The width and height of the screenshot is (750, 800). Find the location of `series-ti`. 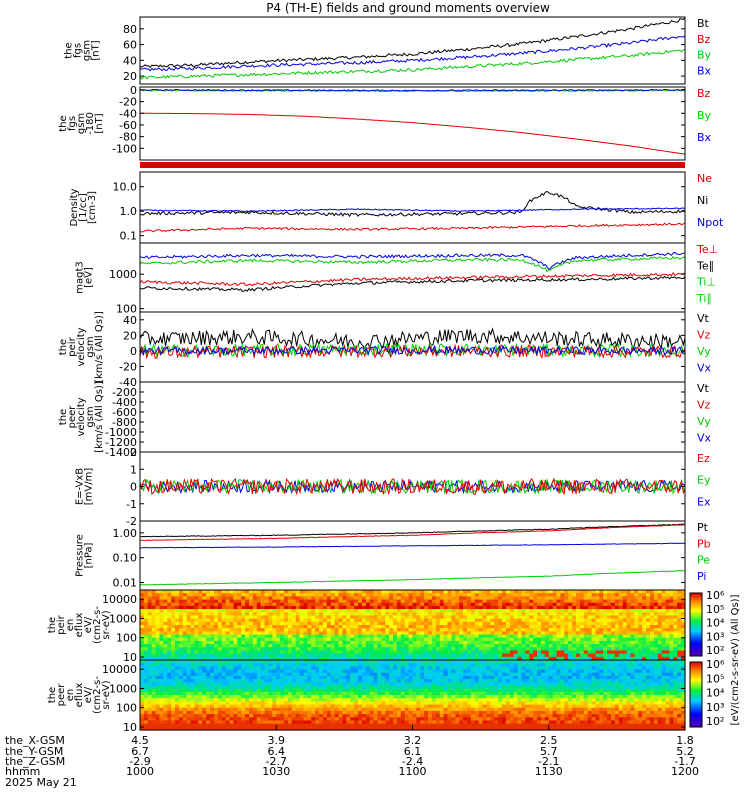

series-ti is located at coordinates (412, 264).